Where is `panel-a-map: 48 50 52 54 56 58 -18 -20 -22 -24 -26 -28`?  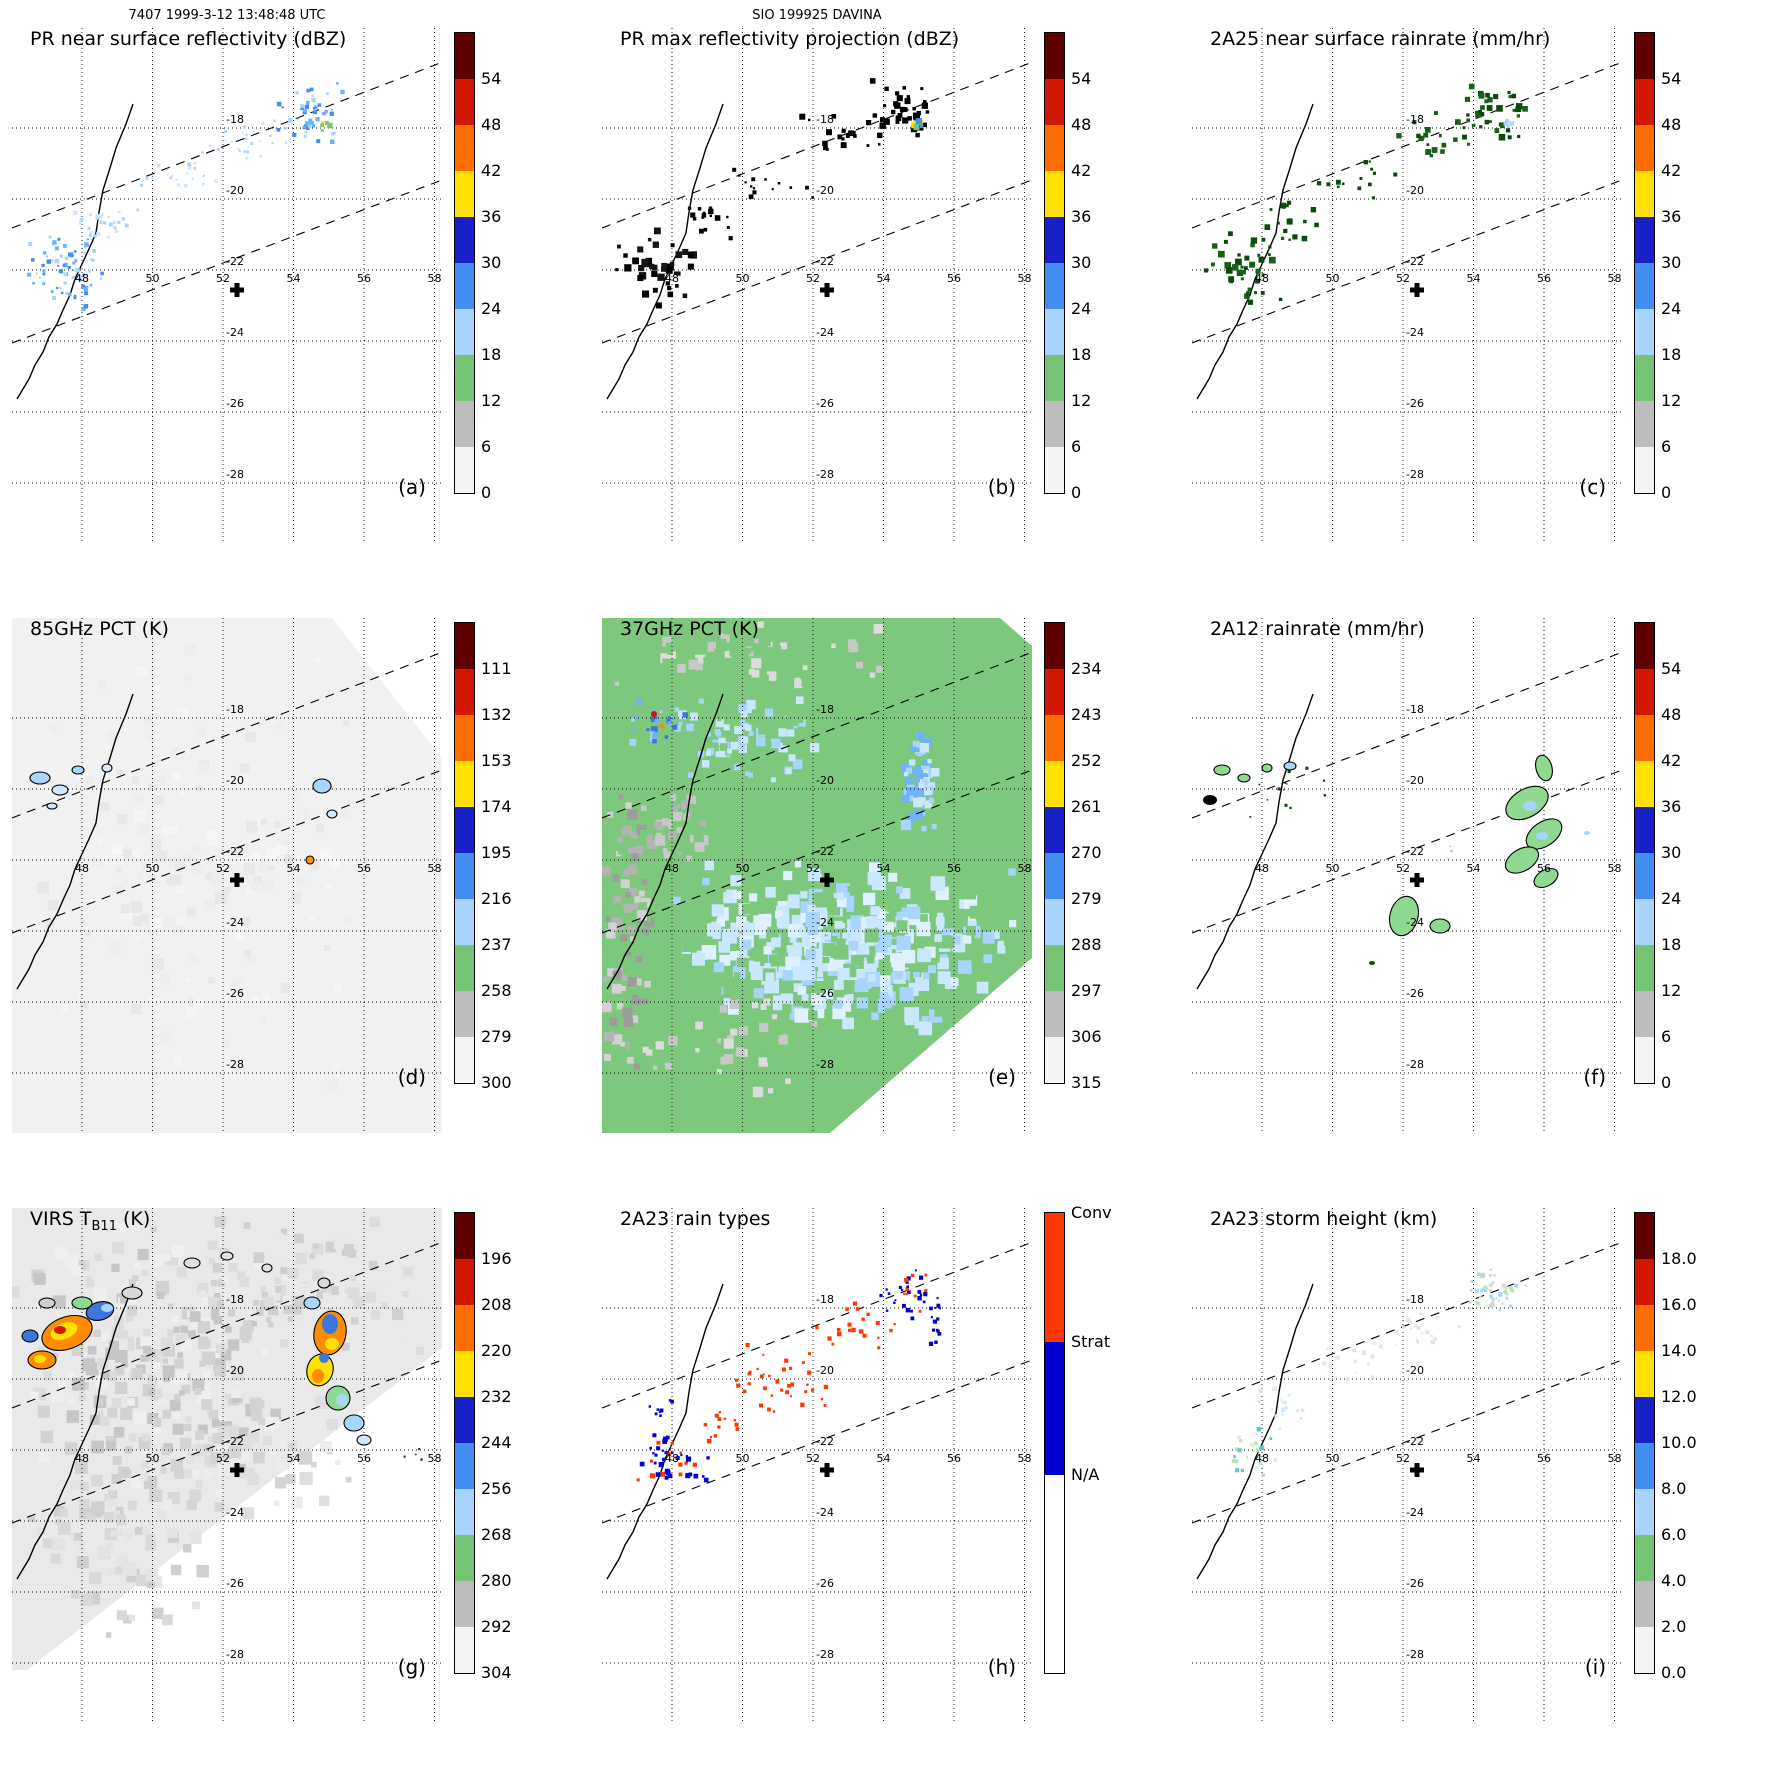
panel-a-map: 48 50 52 54 56 58 -18 -20 -22 -24 -26 -28 is located at coordinates (227, 285).